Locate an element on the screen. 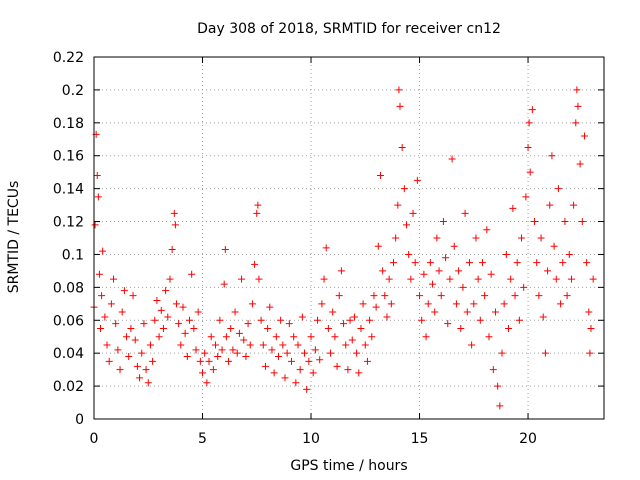 This screenshot has height=480, width=640. y-tick-label: 0.1 is located at coordinates (73, 255).